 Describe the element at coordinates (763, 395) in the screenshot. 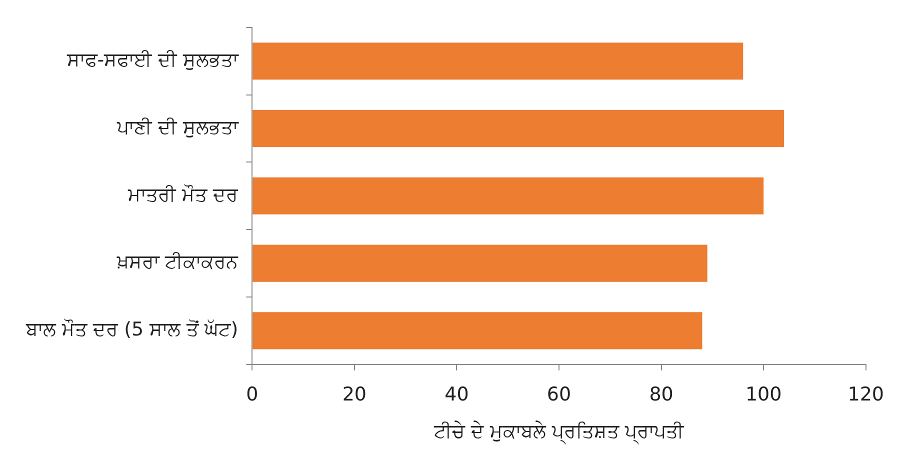

I see `x-tick-label: 100` at that location.